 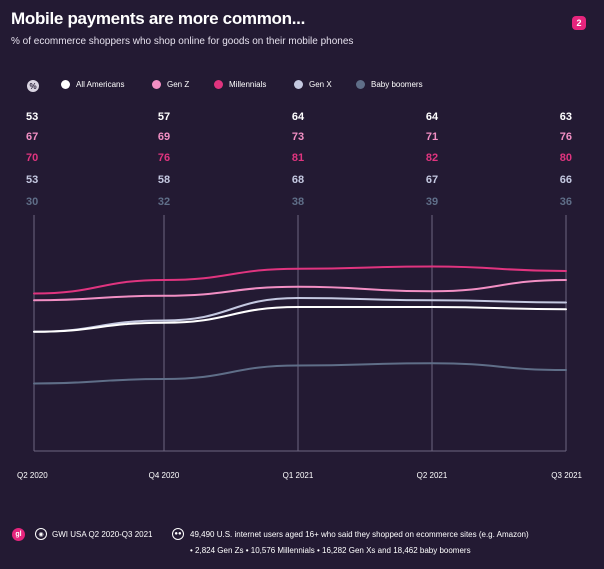 I want to click on data-label-baby-boomers-3: 38, so click(x=298, y=202).